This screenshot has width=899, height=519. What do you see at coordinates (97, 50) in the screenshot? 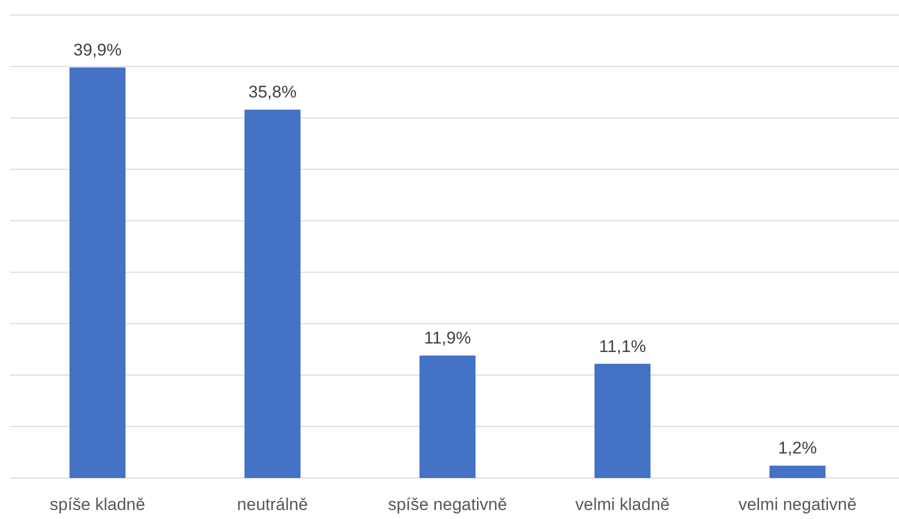
I see `data-label: 39,9%` at bounding box center [97, 50].